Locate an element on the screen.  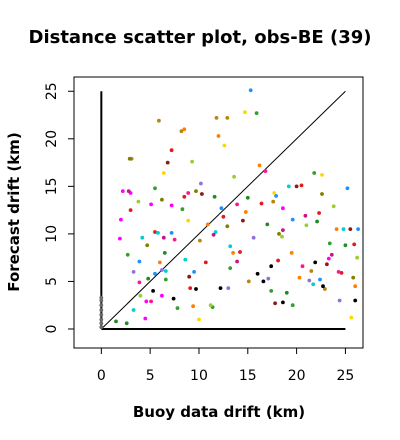
y-tick-label: 10 is located at coordinates (52, 234).